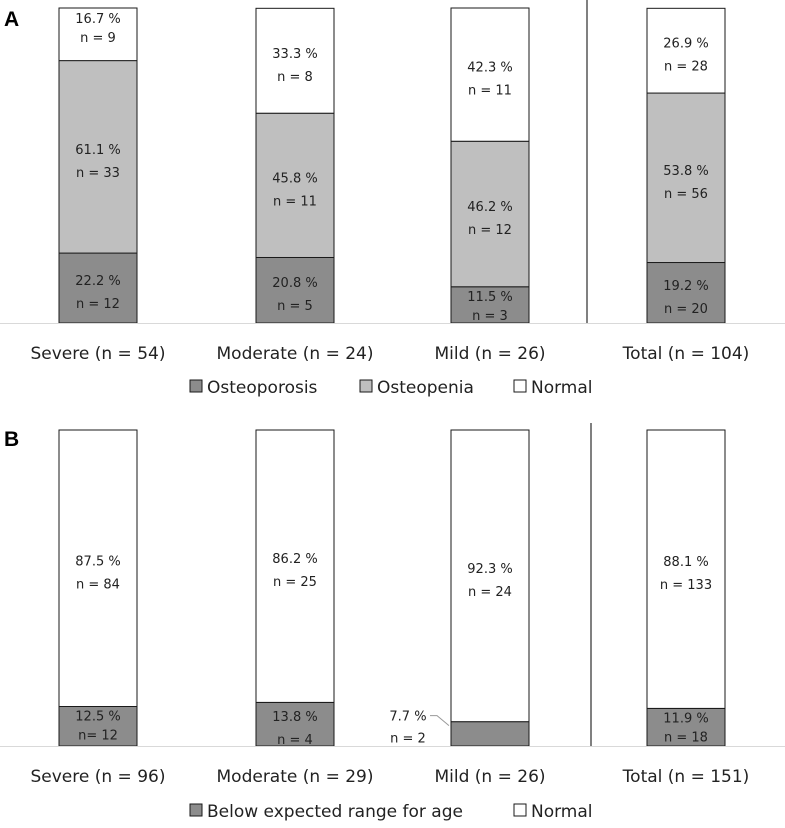 The image size is (785, 828). What do you see at coordinates (97, 561) in the screenshot?
I see `data-label-percent: 87.5 %` at bounding box center [97, 561].